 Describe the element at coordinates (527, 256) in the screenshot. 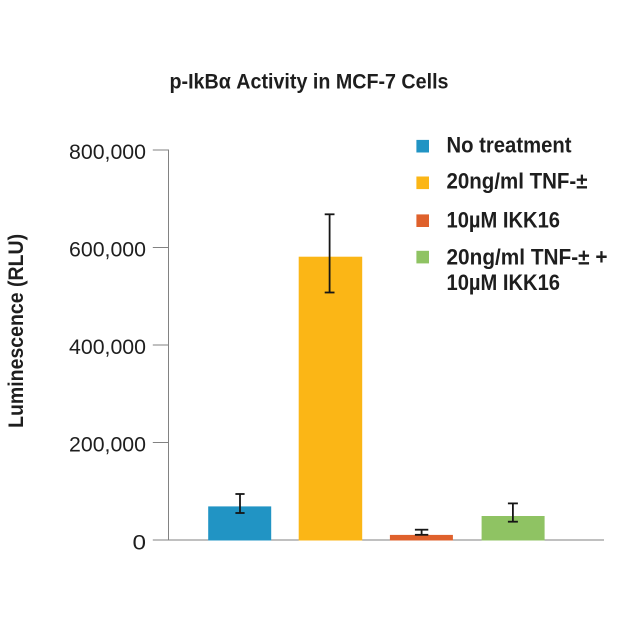

I see `svg-text: 20ng/ml TNF-± +` at that location.